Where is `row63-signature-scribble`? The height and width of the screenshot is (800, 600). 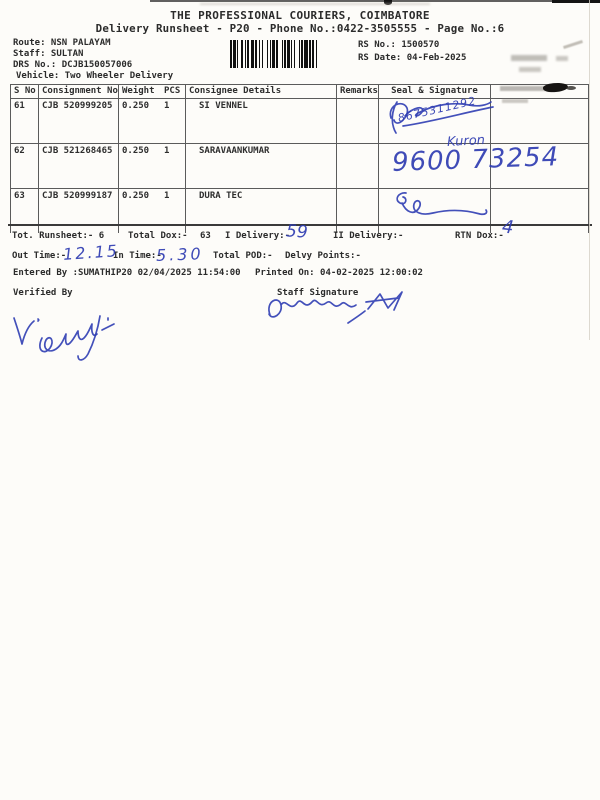 row63-signature-scribble is located at coordinates (442, 204).